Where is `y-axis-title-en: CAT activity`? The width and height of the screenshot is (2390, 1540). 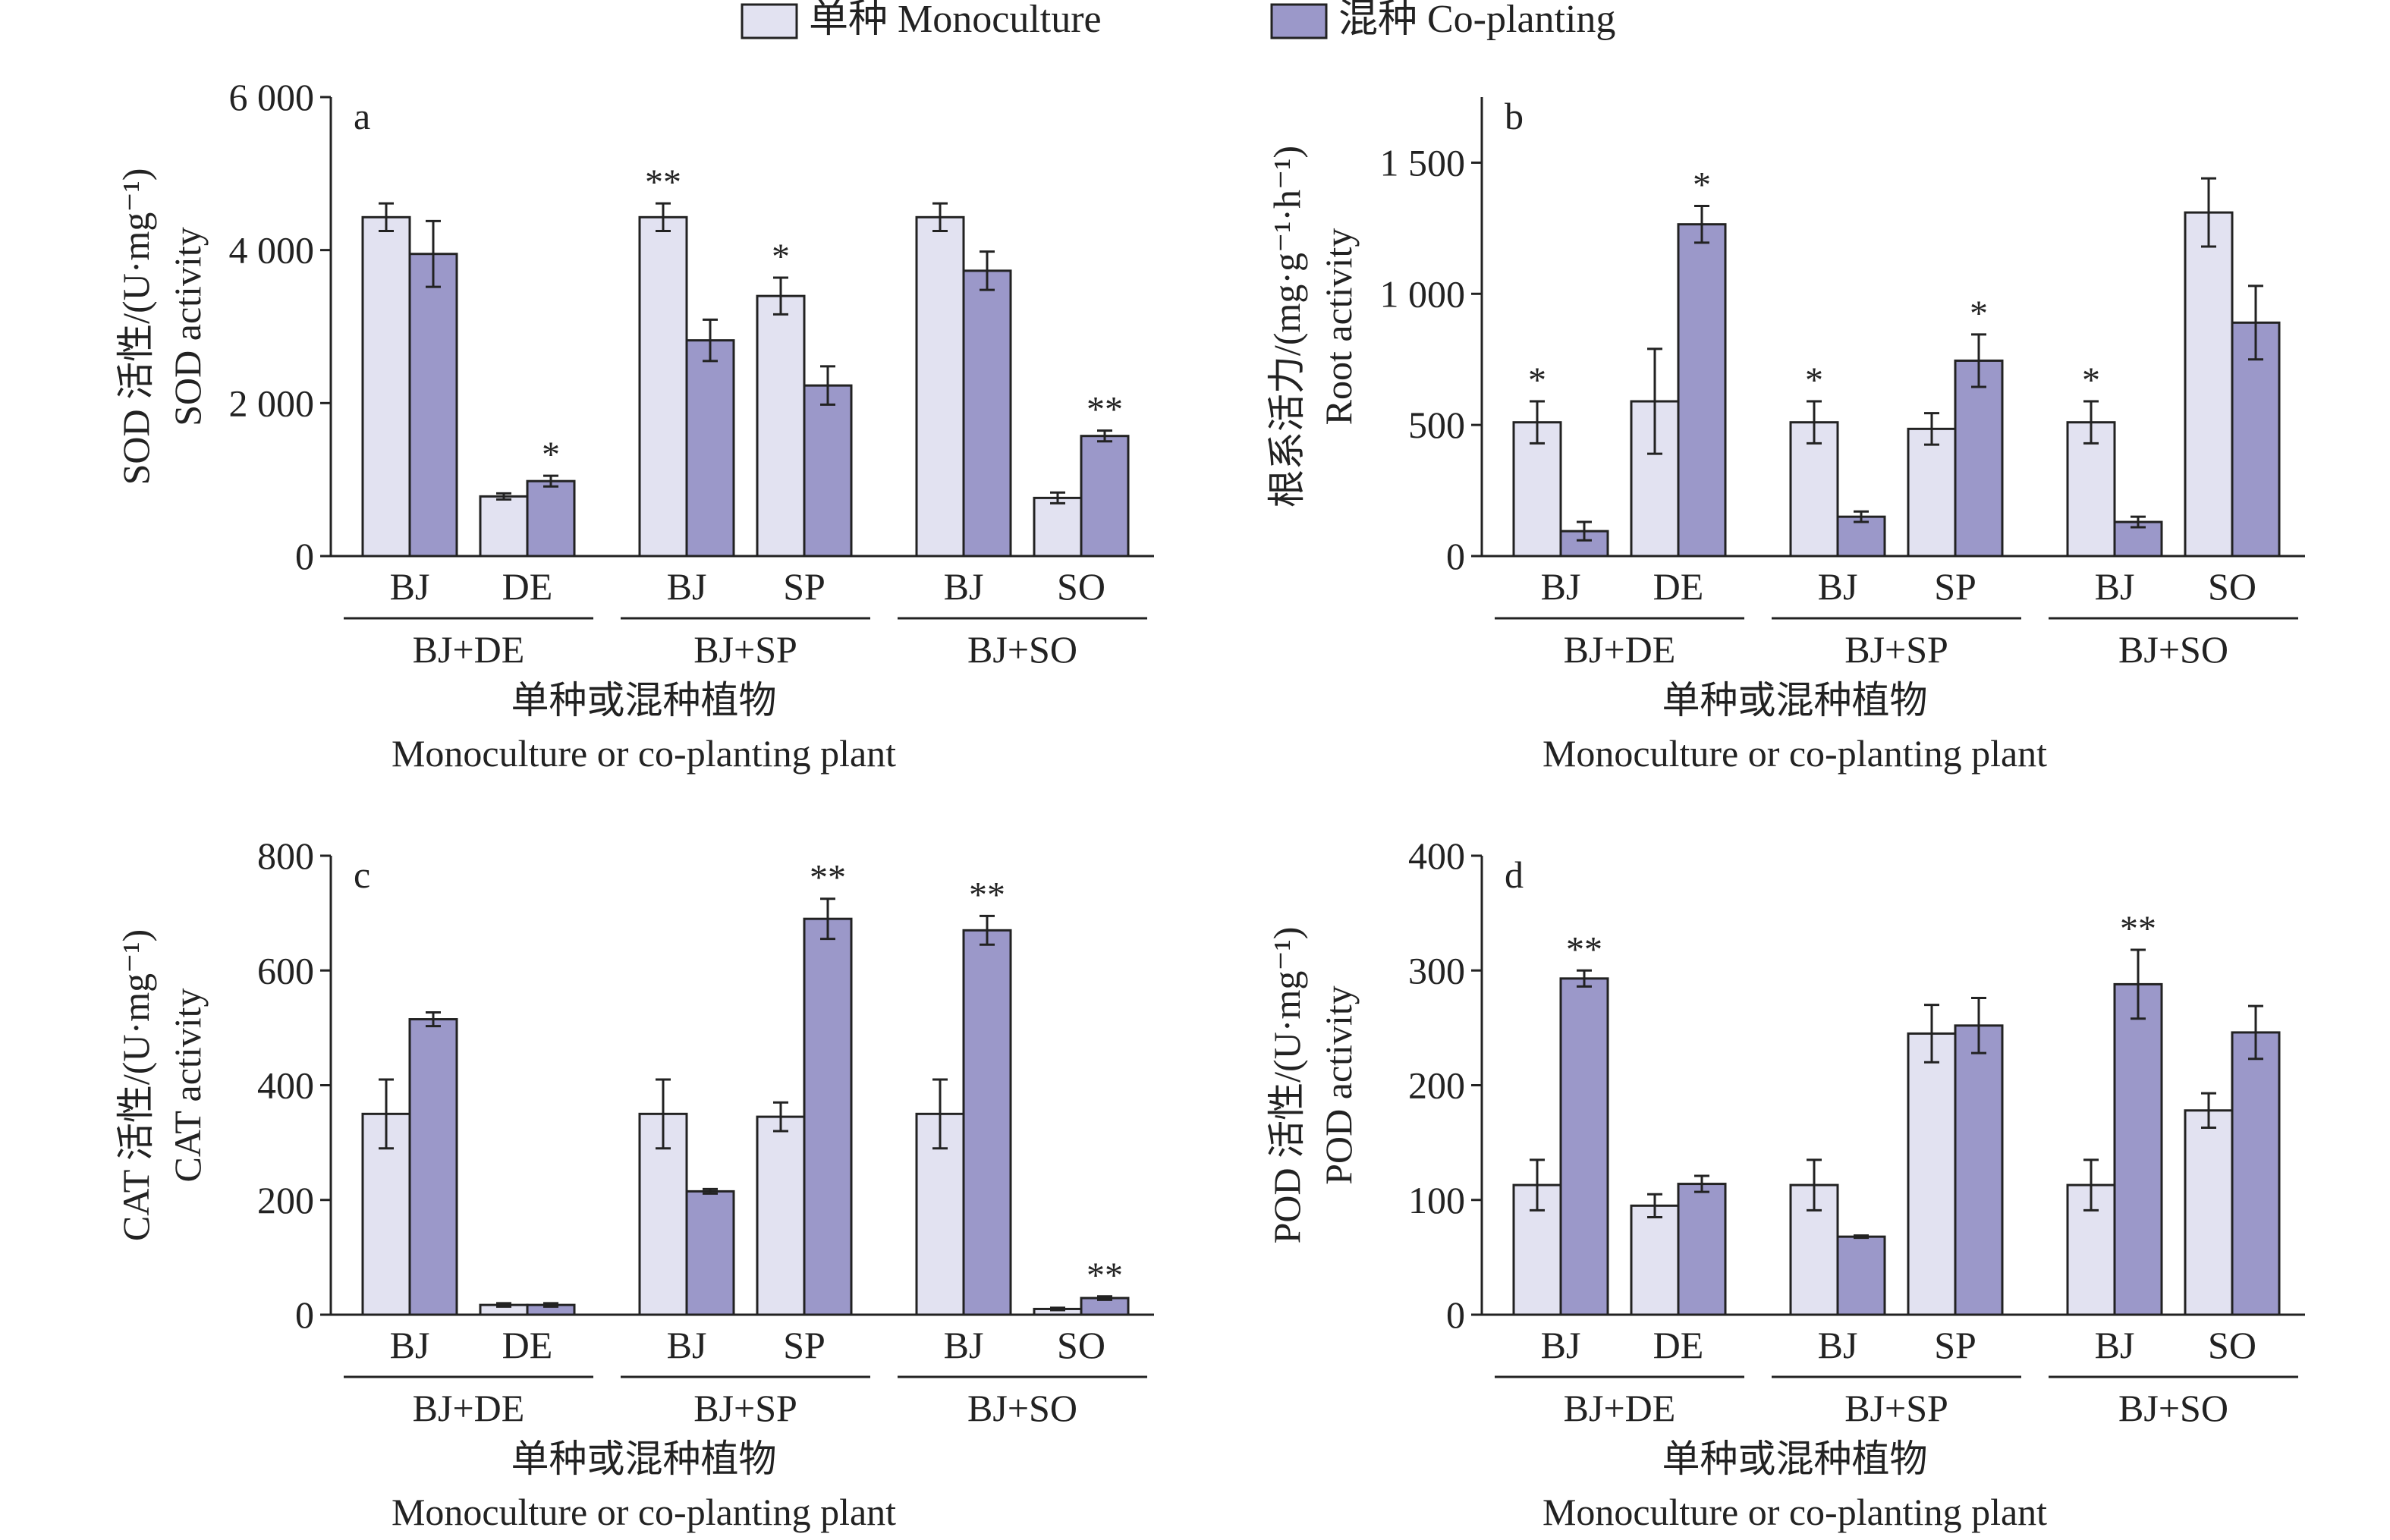 y-axis-title-en: CAT activity is located at coordinates (187, 1085).